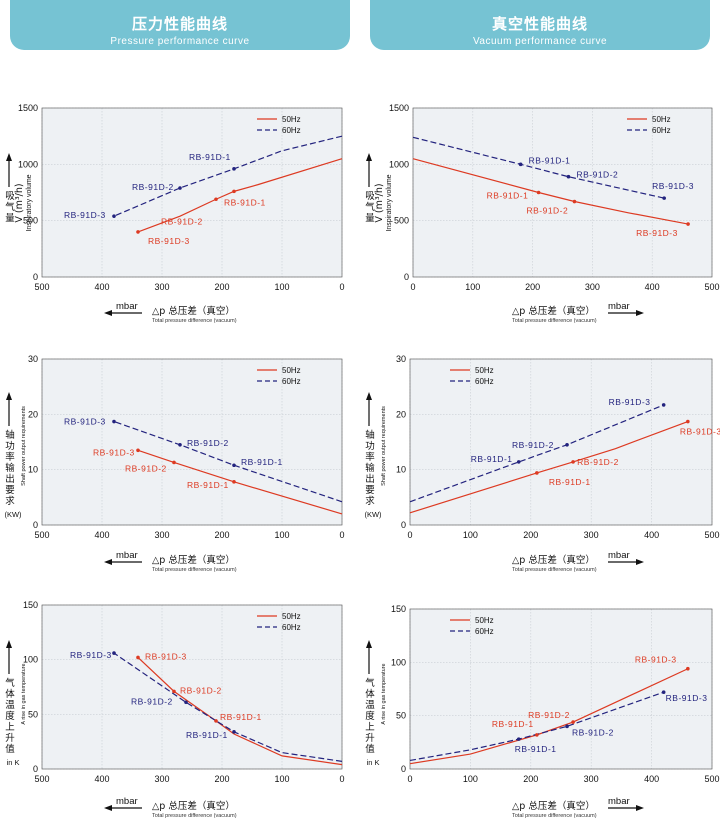 Image resolution: width=720 pixels, height=838 pixels. Describe the element at coordinates (399, 108) in the screenshot. I see `y-tick-label: 1500` at that location.